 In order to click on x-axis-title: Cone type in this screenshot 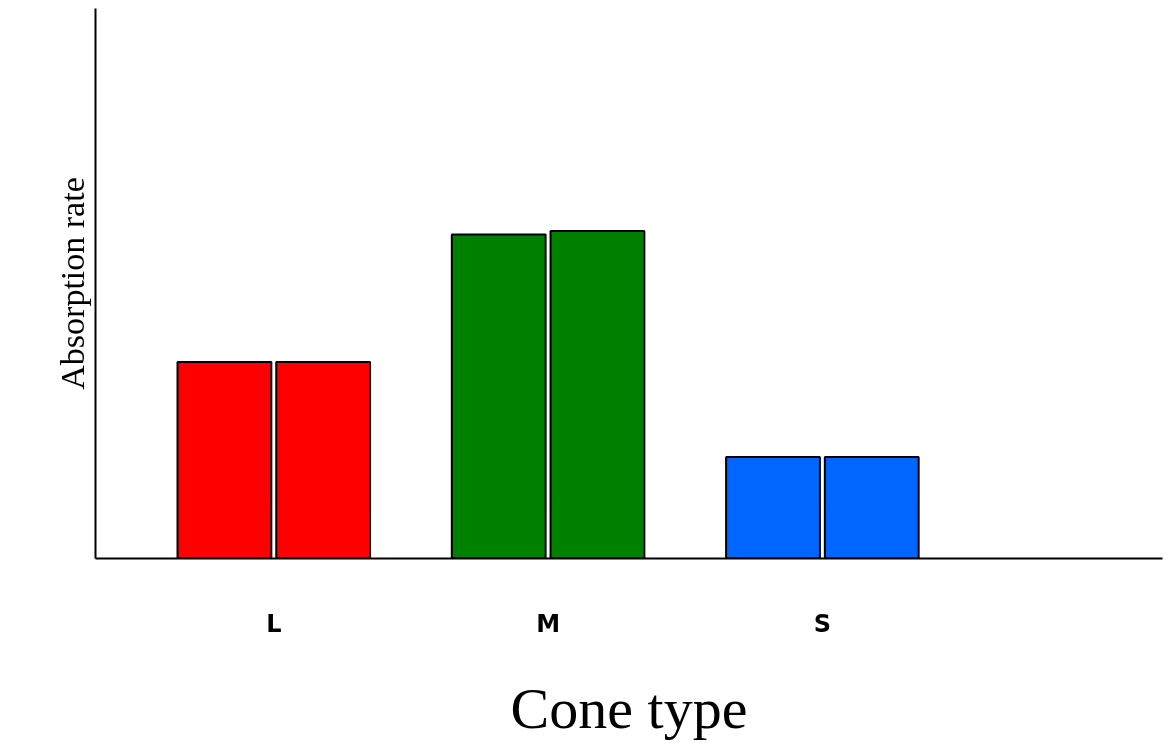, I will do `click(629, 708)`.